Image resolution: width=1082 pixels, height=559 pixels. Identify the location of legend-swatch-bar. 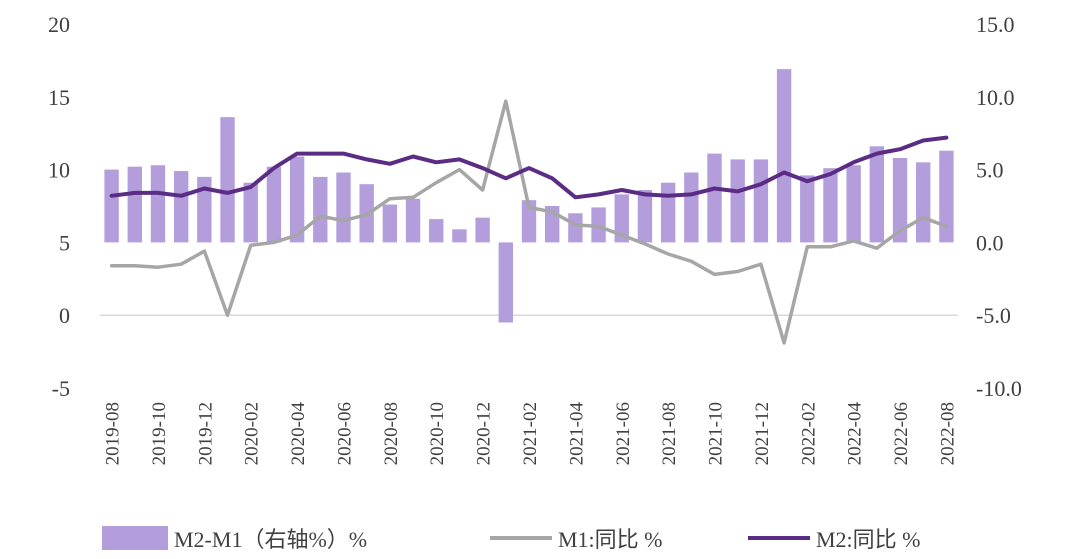
(135, 538).